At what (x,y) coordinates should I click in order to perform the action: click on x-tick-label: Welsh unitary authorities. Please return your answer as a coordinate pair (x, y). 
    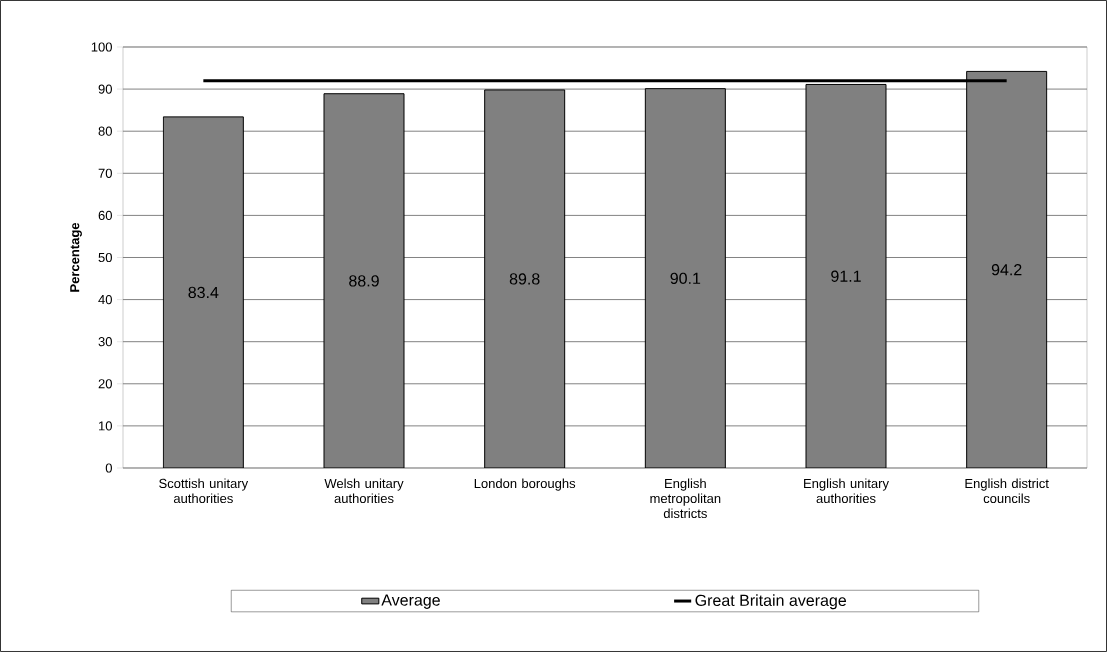
    Looking at the image, I should click on (364, 491).